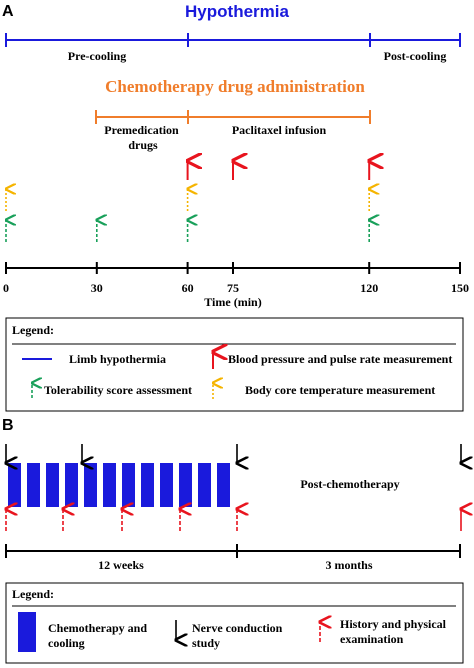 This screenshot has height=668, width=474. I want to click on legend-history-label: History and physical examination, so click(394, 631).